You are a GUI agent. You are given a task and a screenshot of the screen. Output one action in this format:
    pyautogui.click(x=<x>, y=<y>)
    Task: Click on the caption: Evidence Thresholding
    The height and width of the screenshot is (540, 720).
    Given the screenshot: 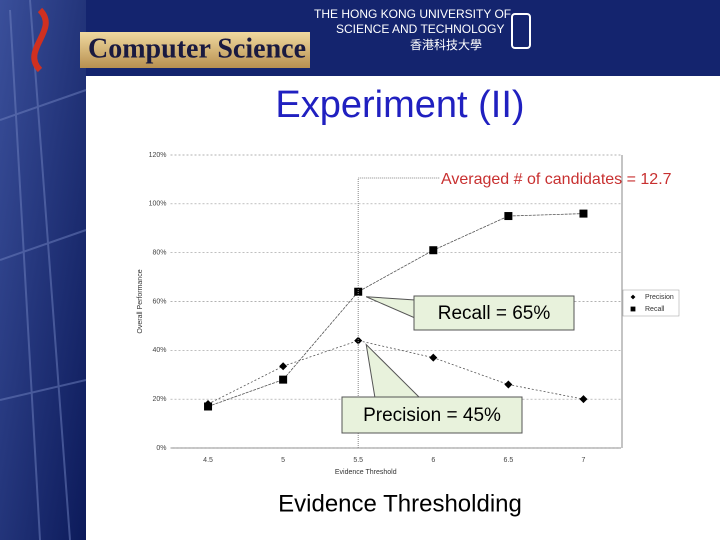 What is the action you would take?
    pyautogui.click(x=400, y=503)
    